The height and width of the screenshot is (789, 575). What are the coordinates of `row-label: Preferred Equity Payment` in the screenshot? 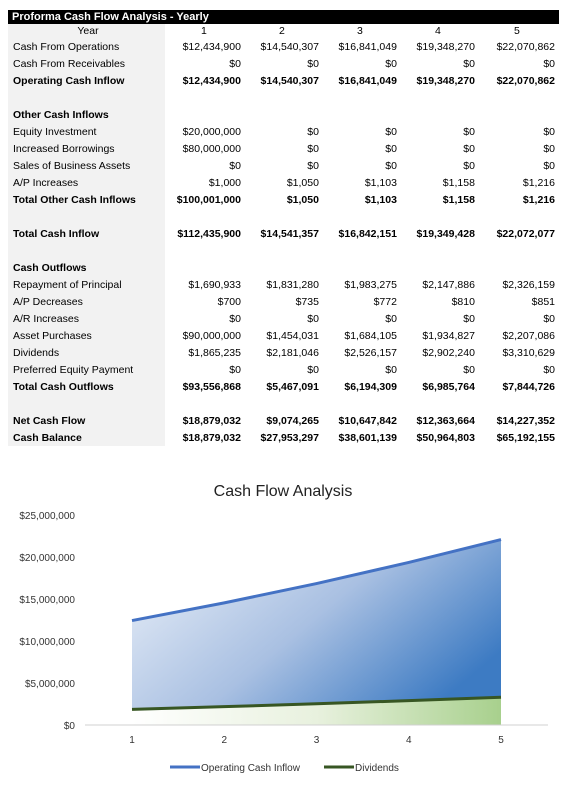 It's located at (86, 369).